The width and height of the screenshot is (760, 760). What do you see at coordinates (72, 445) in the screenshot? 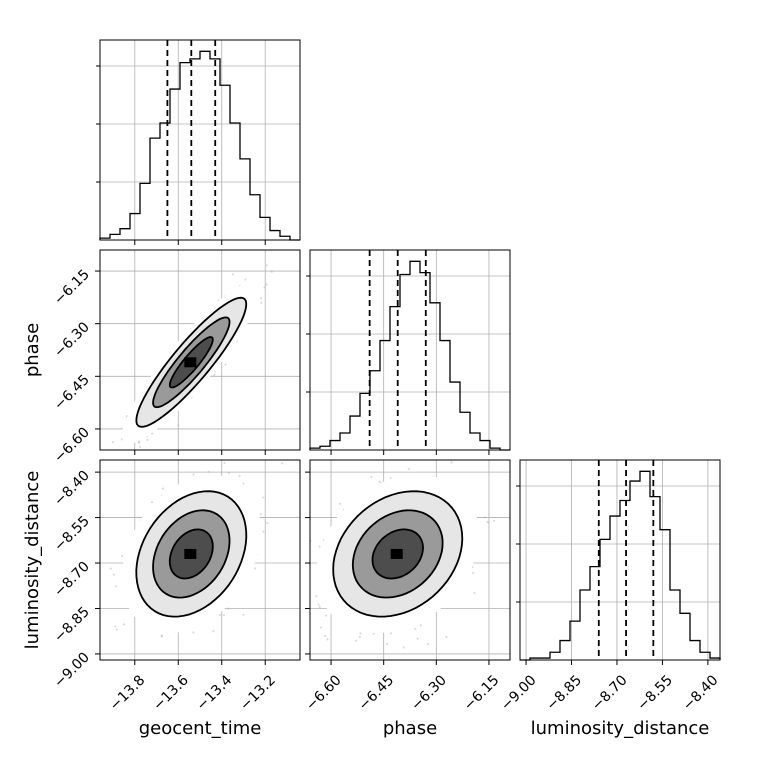
I see `y-tick-label: −6.60` at bounding box center [72, 445].